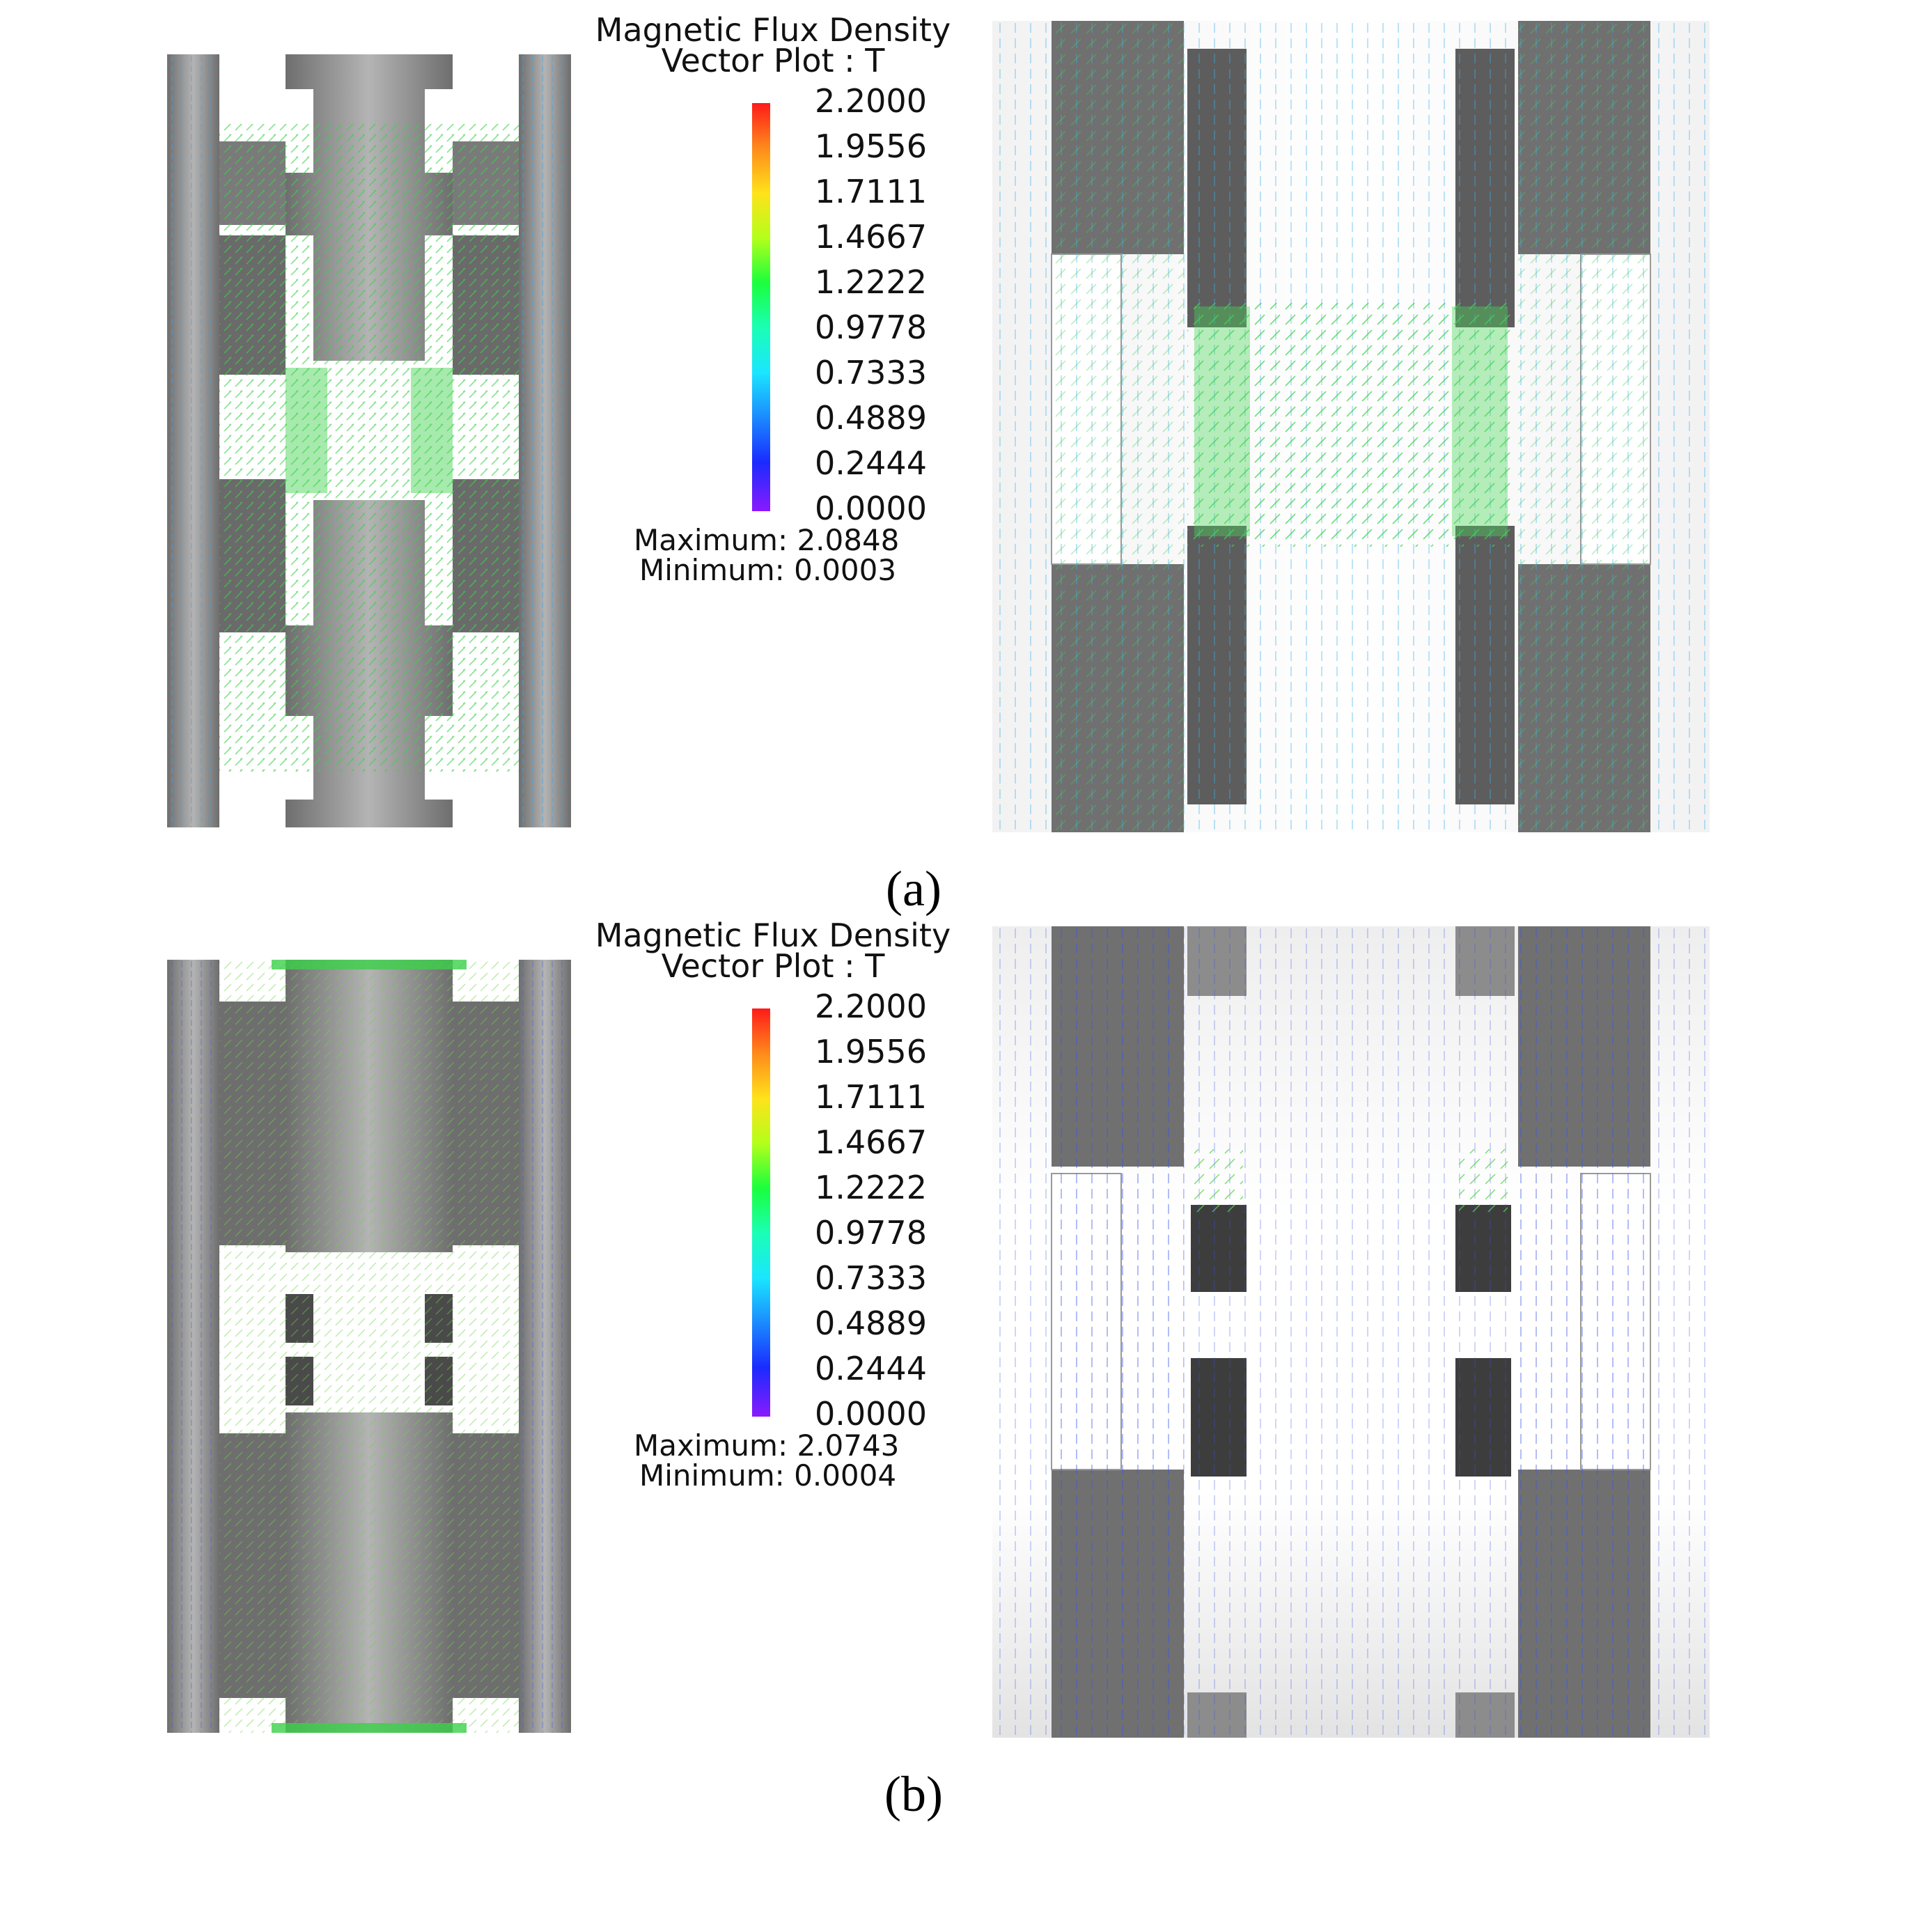 The image size is (1922, 1932). What do you see at coordinates (913, 1794) in the screenshot?
I see `panel-label-b: (b)` at bounding box center [913, 1794].